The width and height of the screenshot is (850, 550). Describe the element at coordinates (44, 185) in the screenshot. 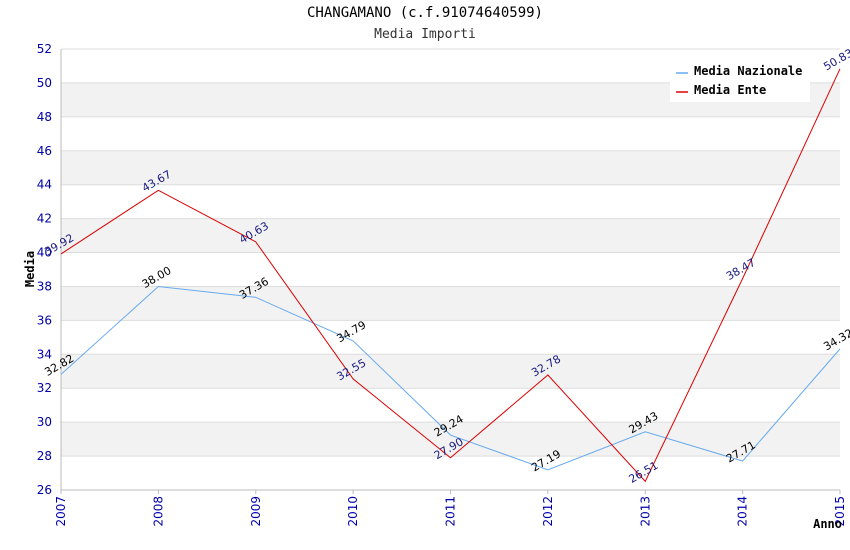

I see `y-tick-label: 44` at that location.